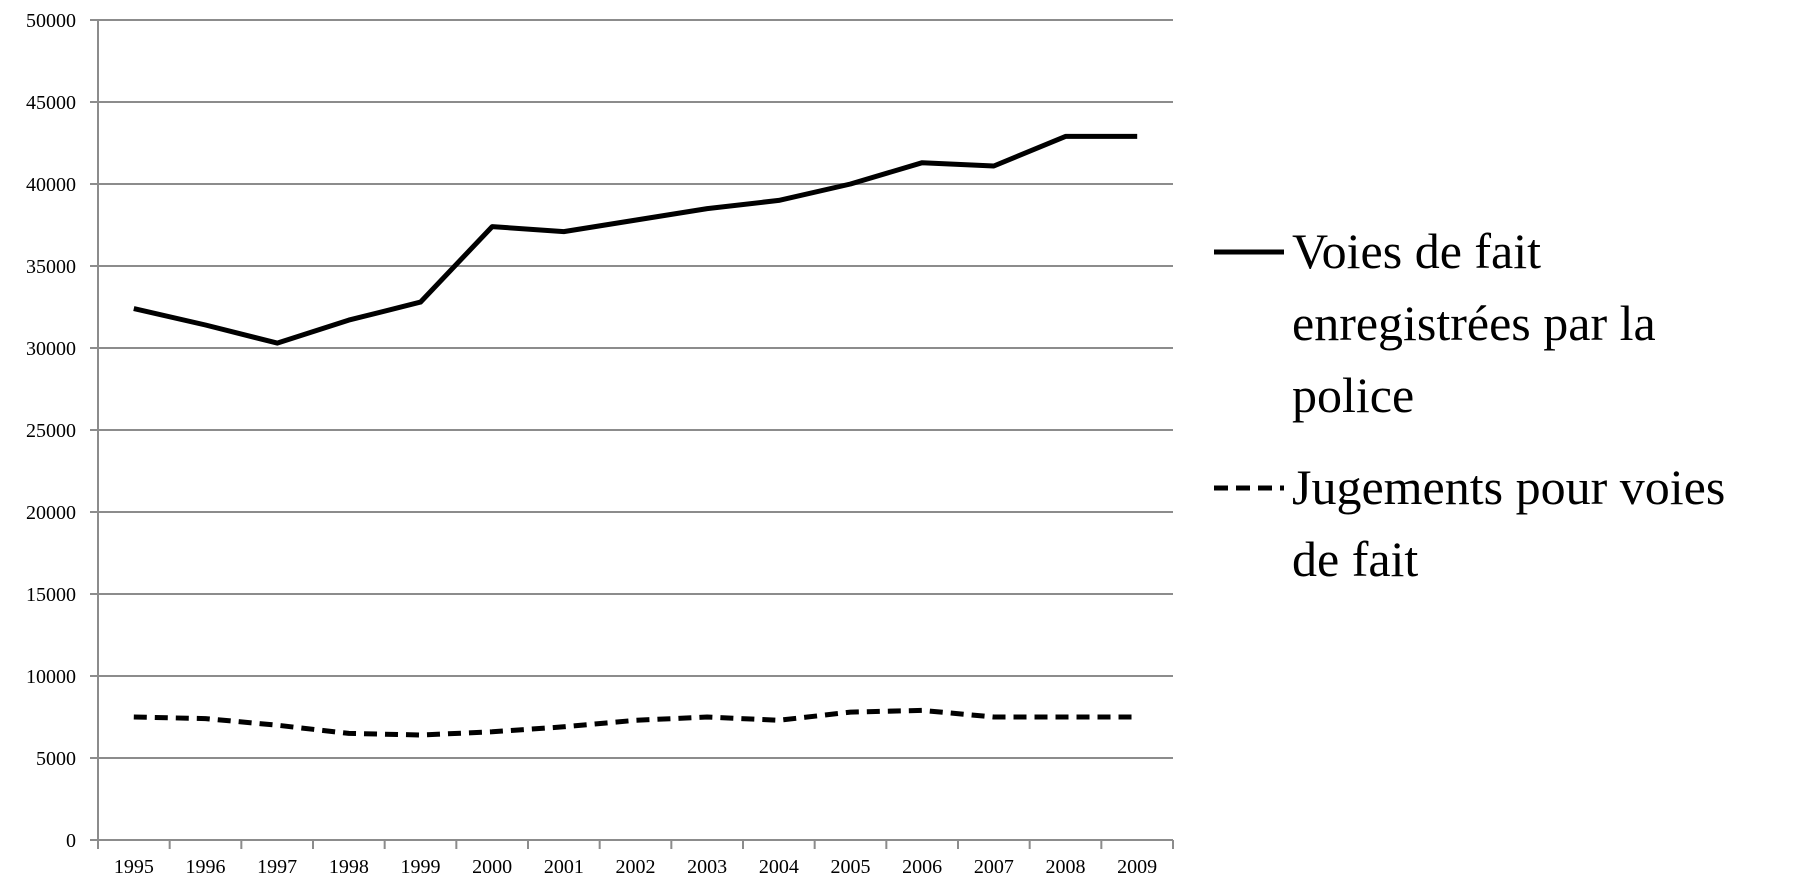  Describe the element at coordinates (51, 21) in the screenshot. I see `y-tick-label: 50000` at that location.